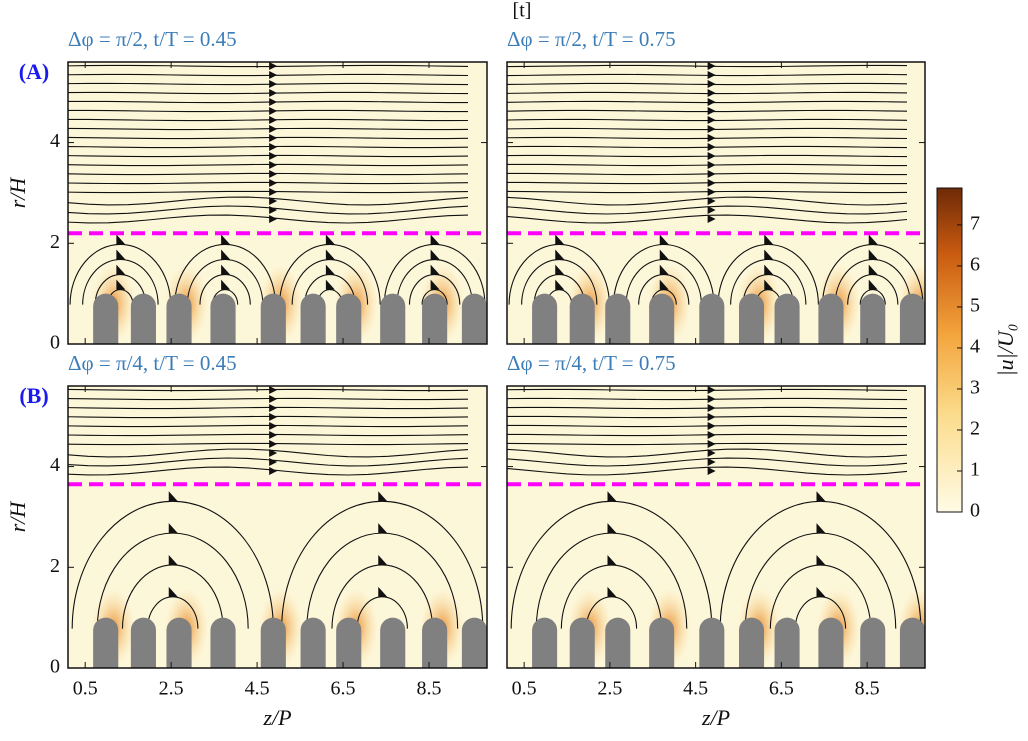 This screenshot has height=741, width=1028. I want to click on colorbar-tick-label: 1, so click(975, 470).